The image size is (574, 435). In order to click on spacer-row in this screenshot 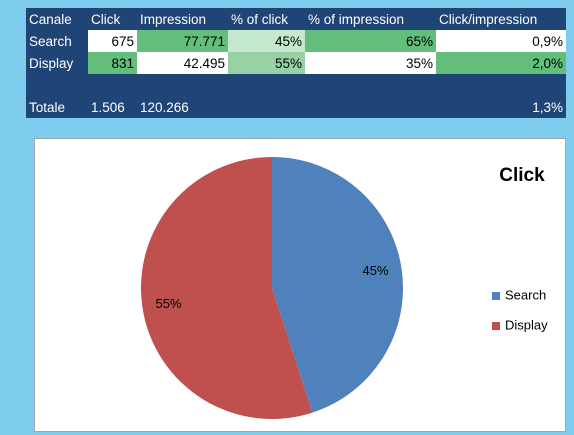, I will do `click(296, 85)`.